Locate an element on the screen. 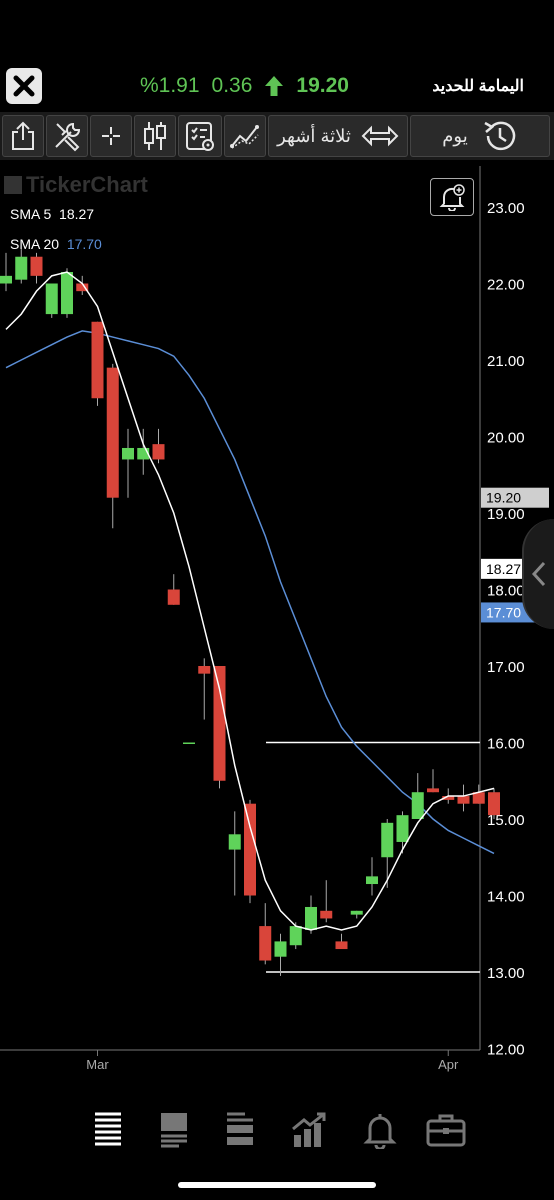 The height and width of the screenshot is (1200, 554). last-price: 19.20 is located at coordinates (322, 85).